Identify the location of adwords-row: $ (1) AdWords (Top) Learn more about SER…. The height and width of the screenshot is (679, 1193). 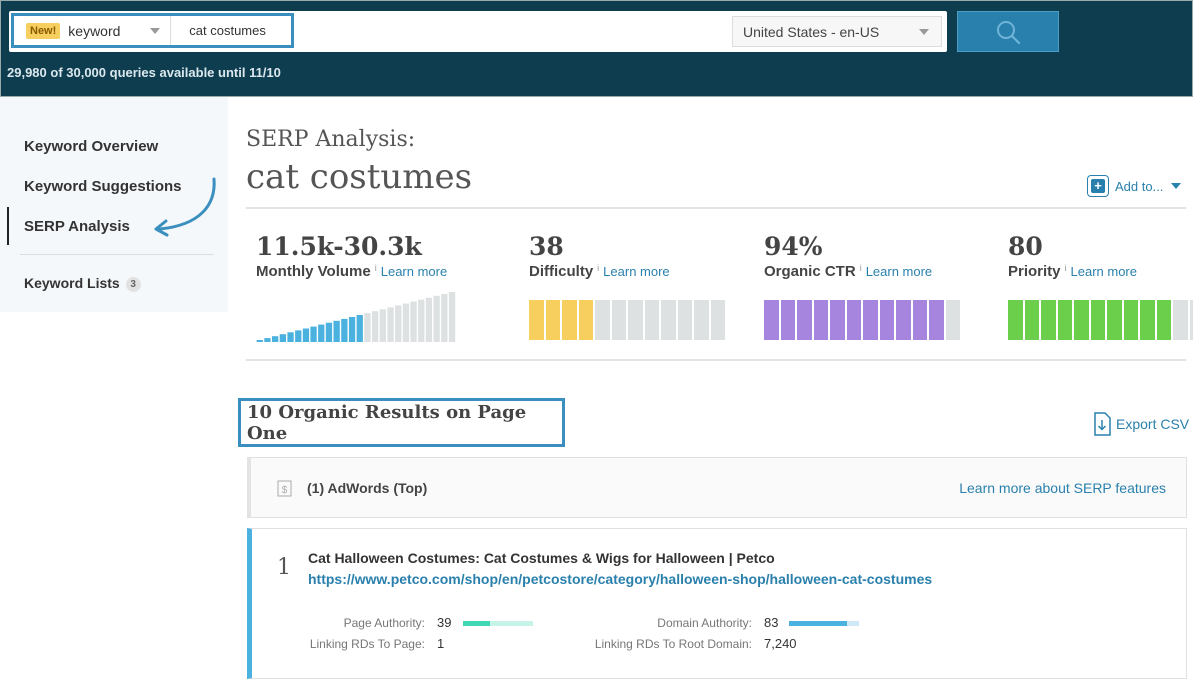
(717, 487).